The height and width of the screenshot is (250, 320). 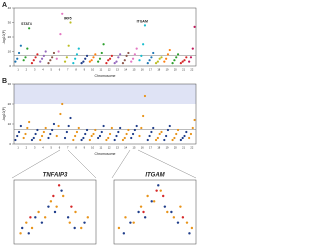 I want to click on x-tick-label: 17, so click(x=150, y=148).